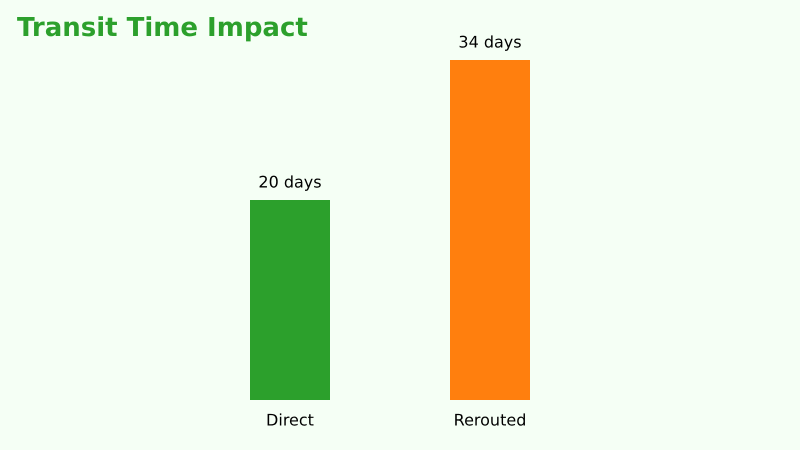  I want to click on data-label: 34 days, so click(490, 42).